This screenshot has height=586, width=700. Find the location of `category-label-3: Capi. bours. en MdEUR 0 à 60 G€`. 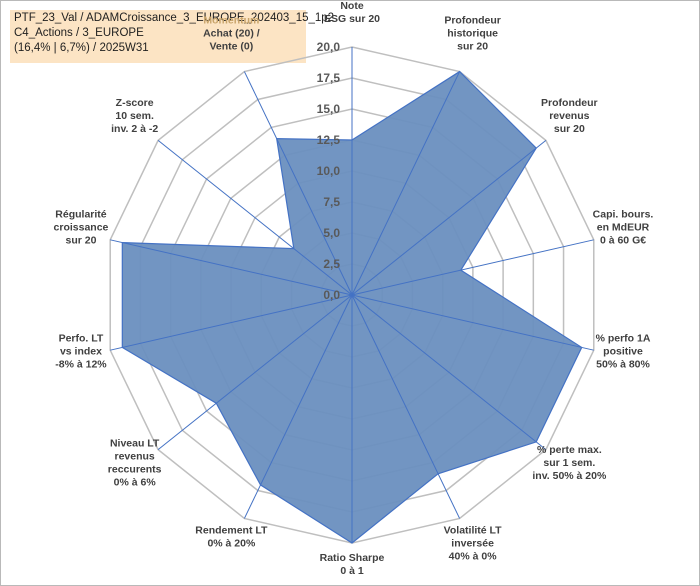

category-label-3: Capi. bours. en MdEUR 0 à 60 G€ is located at coordinates (623, 228).